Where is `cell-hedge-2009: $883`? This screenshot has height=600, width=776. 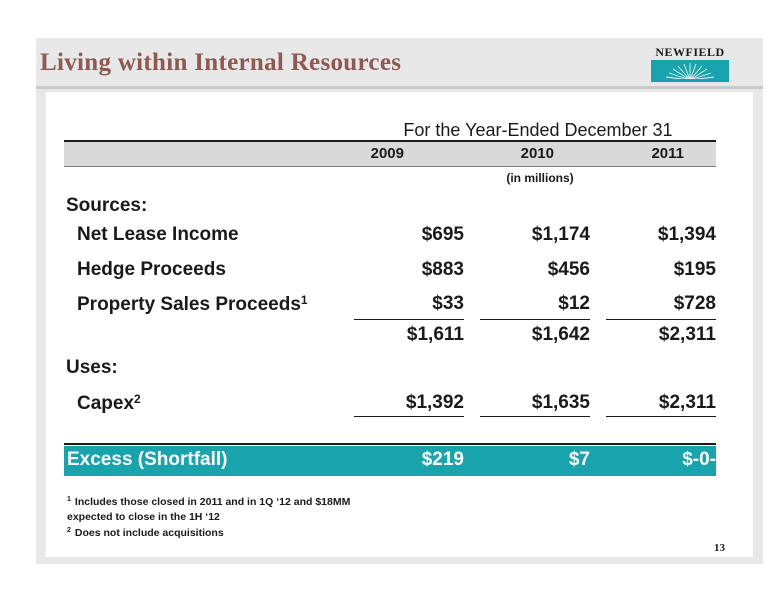 cell-hedge-2009: $883 is located at coordinates (442, 269).